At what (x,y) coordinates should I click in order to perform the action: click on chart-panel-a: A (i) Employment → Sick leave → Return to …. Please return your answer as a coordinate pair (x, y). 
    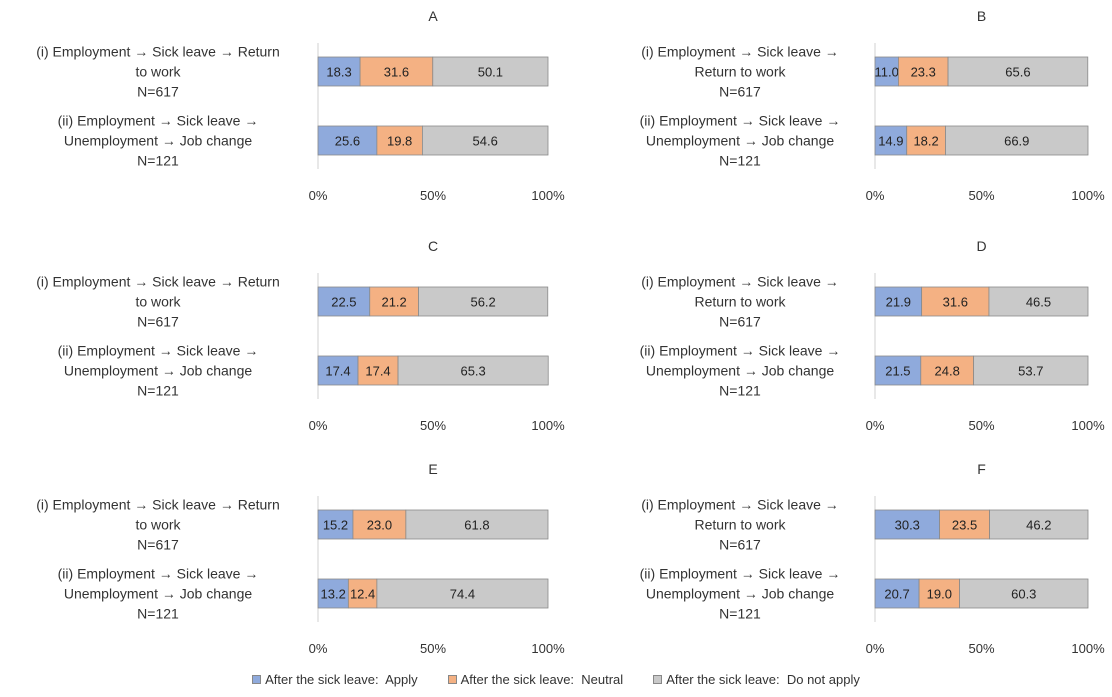
    Looking at the image, I should click on (300, 105).